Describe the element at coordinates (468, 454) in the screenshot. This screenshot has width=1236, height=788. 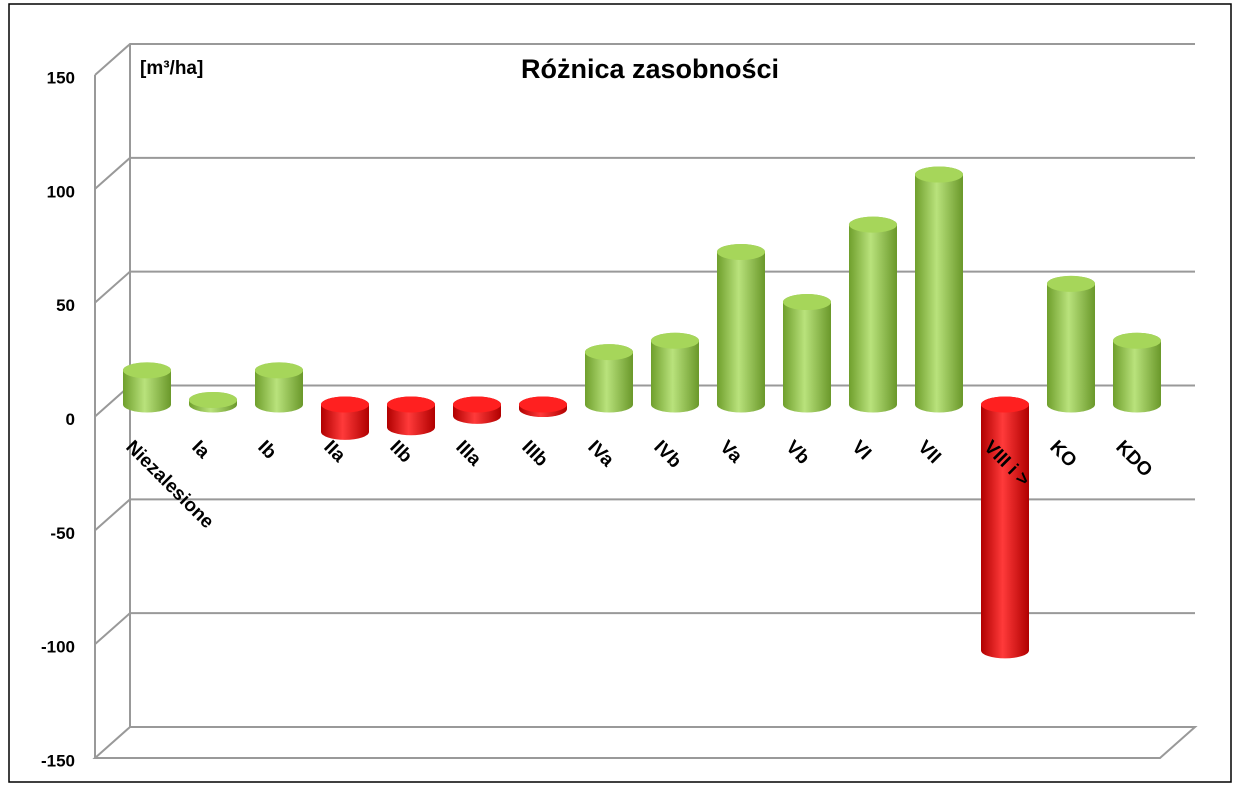
I see `x-tick-label: IIIa` at that location.